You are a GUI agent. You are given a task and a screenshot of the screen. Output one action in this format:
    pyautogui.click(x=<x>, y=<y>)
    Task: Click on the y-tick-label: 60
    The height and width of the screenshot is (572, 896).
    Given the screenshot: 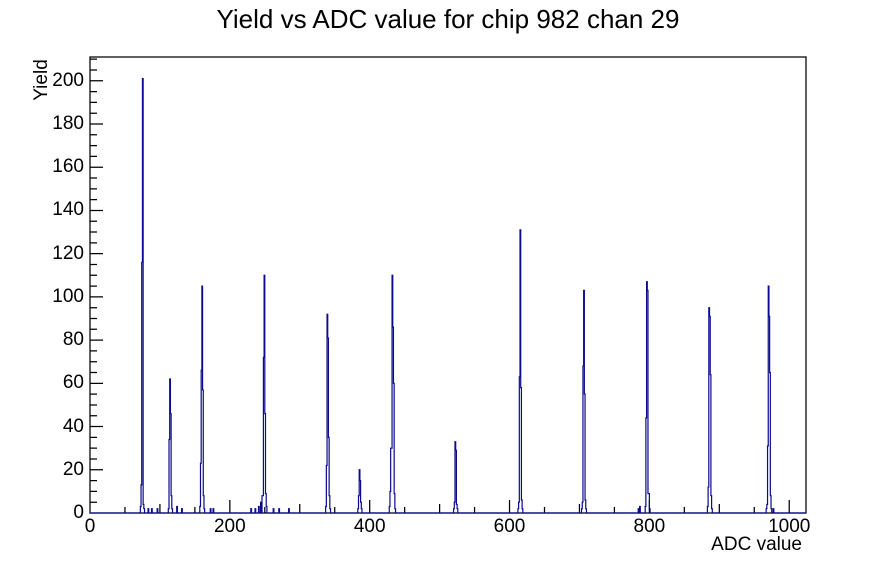 What is the action you would take?
    pyautogui.click(x=73, y=383)
    